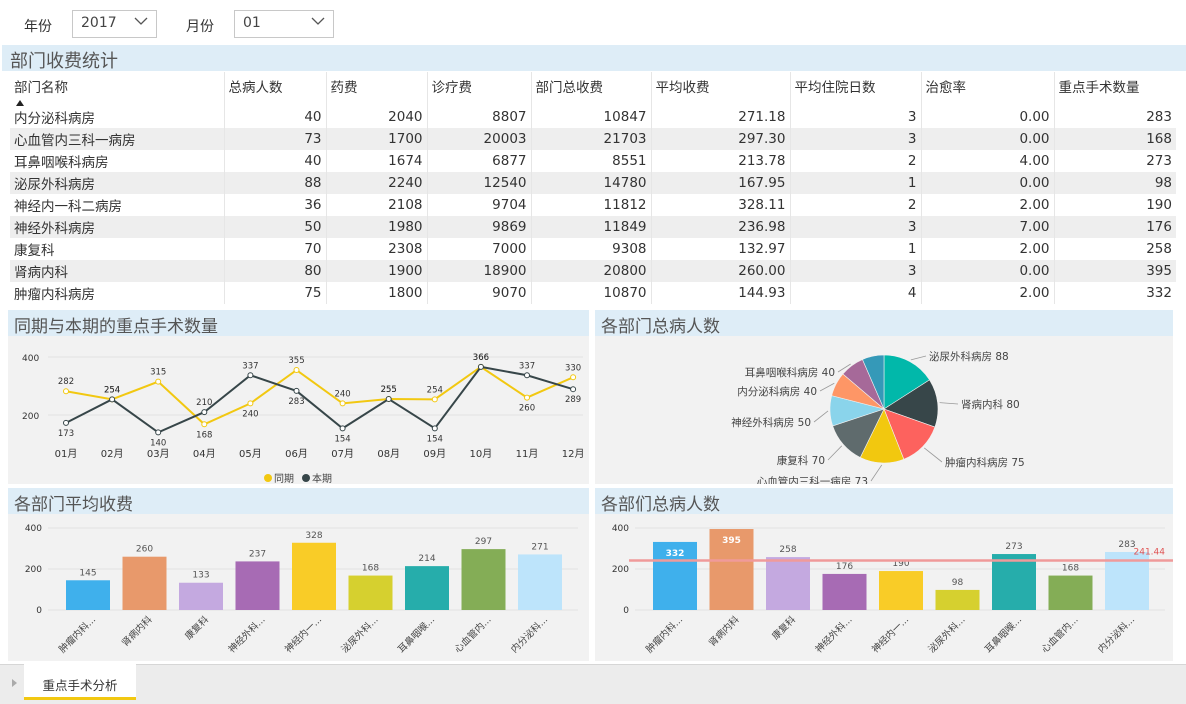 This screenshot has height=704, width=1186. I want to click on data-label: 133, so click(200, 576).